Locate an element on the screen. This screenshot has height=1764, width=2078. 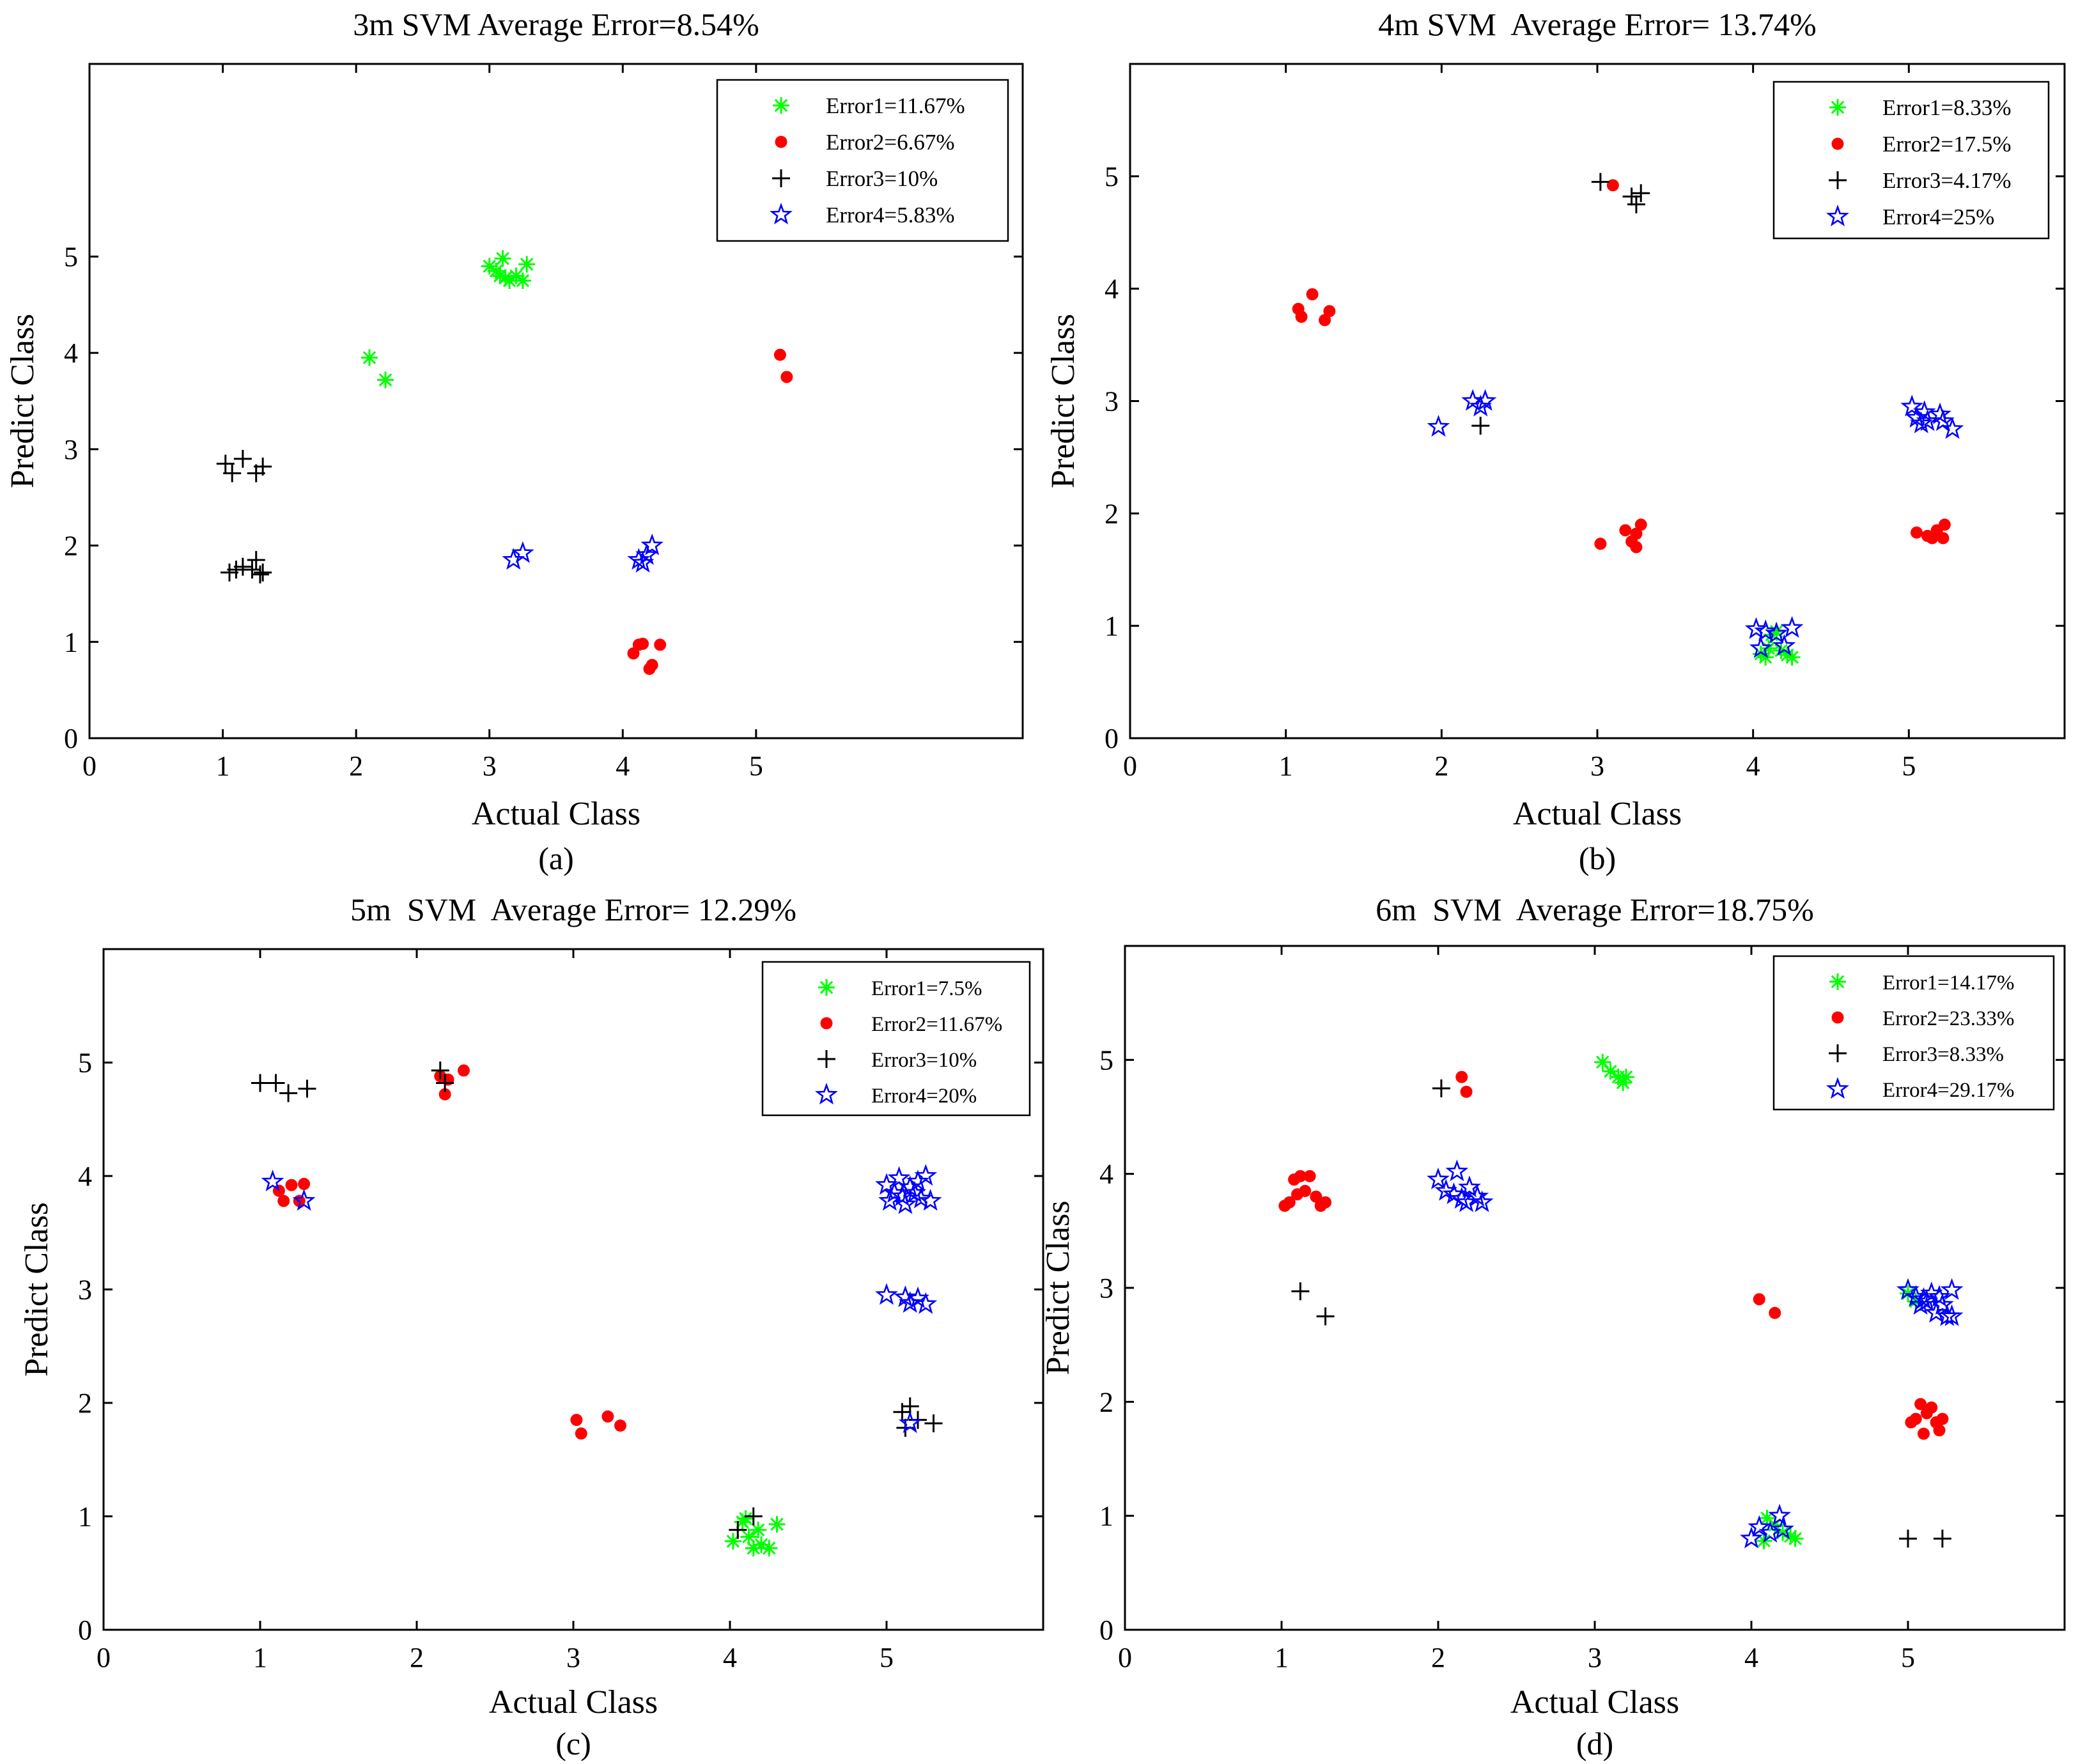
legend-label: Error3=10% is located at coordinates (882, 178).